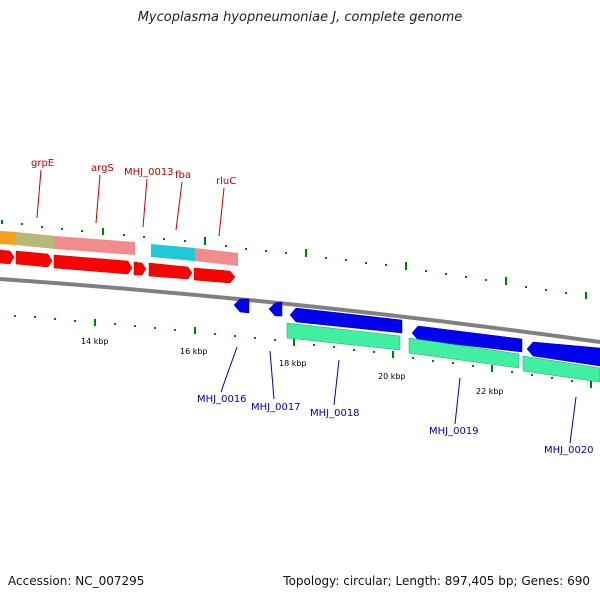  I want to click on gene-label-argS: argS, so click(102, 168).